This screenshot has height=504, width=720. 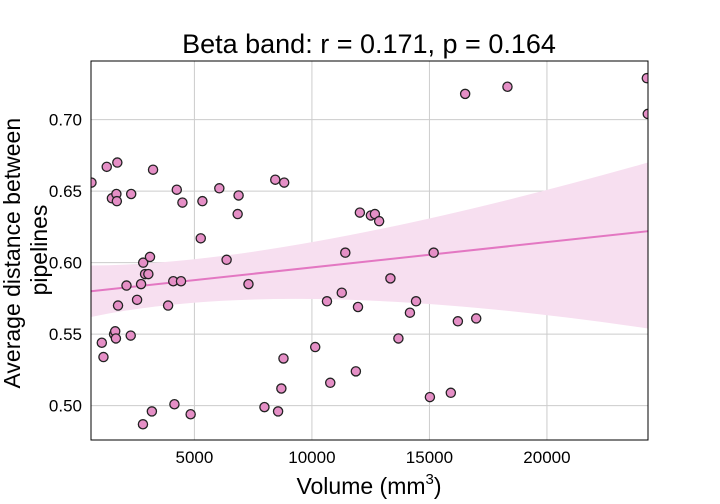 What do you see at coordinates (438, 486) in the screenshot?
I see `x-axis-label-end: )` at bounding box center [438, 486].